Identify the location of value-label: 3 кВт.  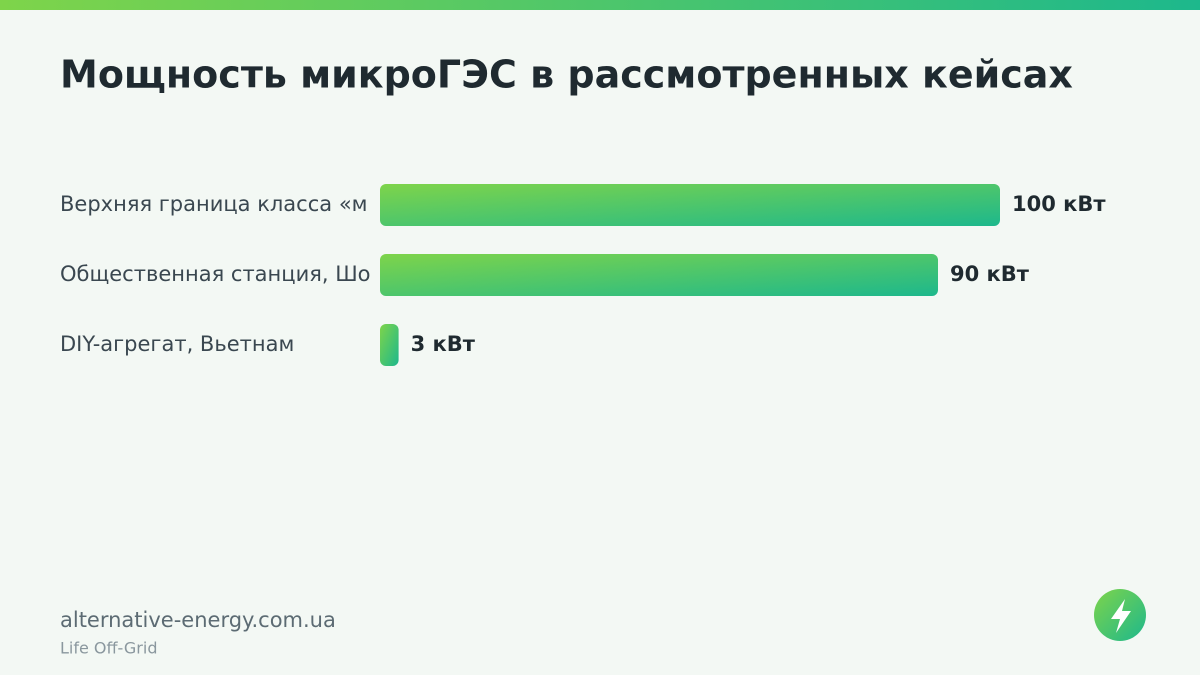
(443, 344).